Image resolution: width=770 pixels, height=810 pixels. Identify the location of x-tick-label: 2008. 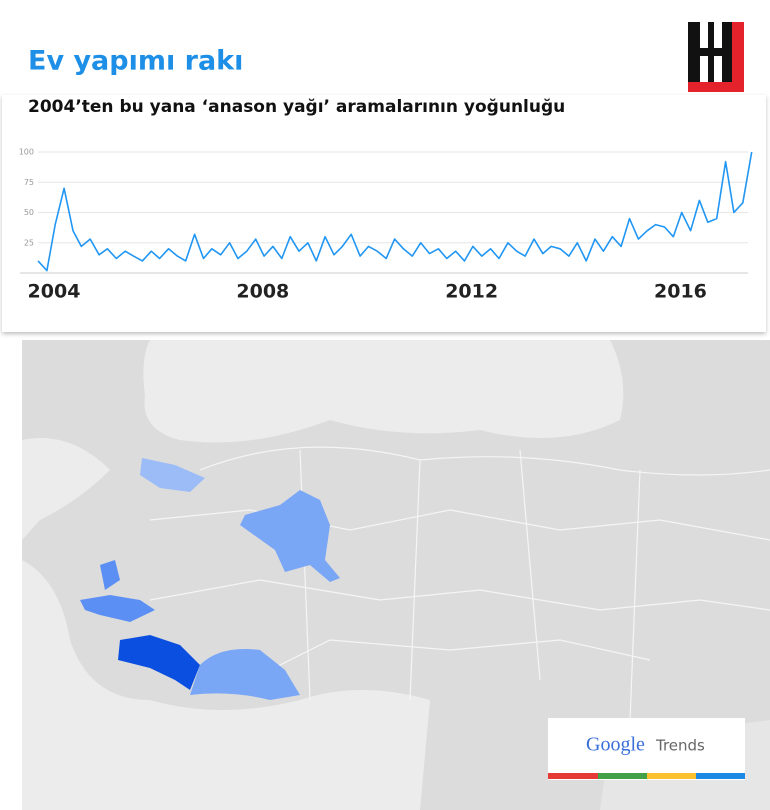
(262, 292).